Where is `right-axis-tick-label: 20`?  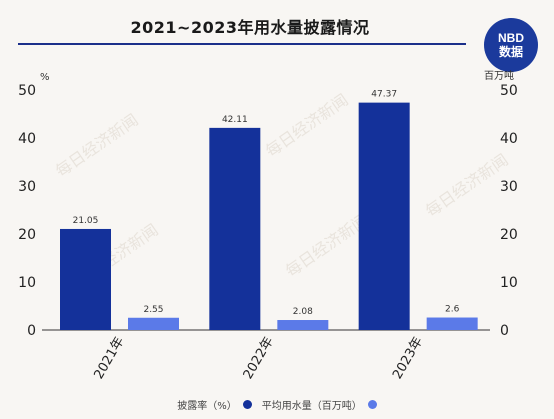 right-axis-tick-label: 20 is located at coordinates (509, 235).